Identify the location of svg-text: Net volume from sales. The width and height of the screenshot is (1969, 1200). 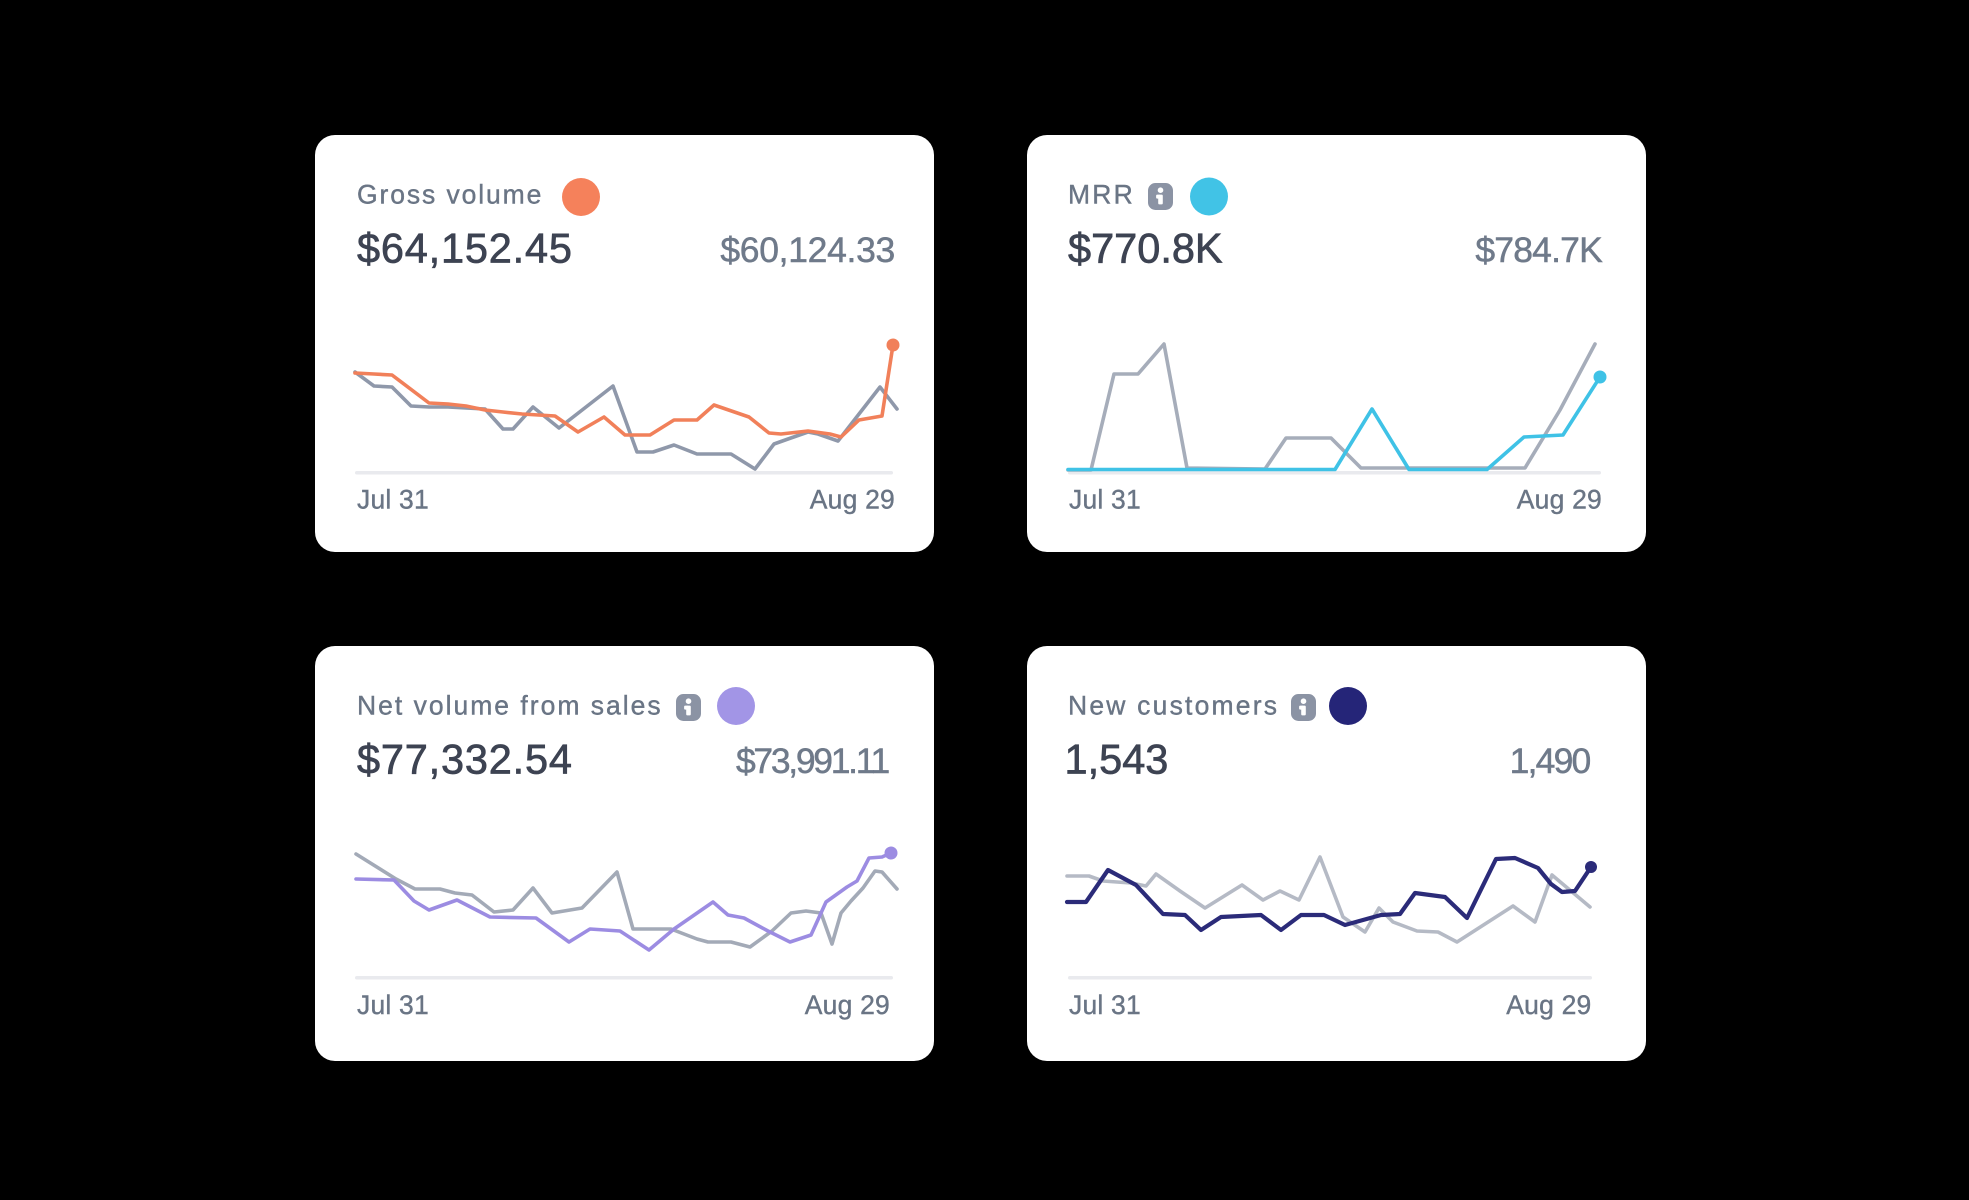
(510, 705).